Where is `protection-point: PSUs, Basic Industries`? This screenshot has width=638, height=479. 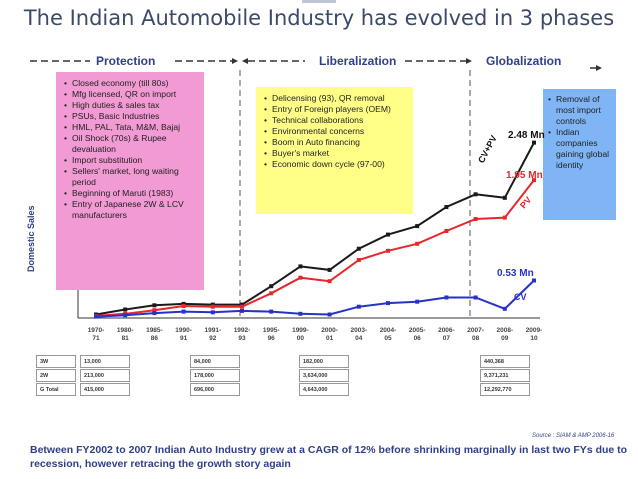
protection-point: PSUs, Basic Industries is located at coordinates (132, 116).